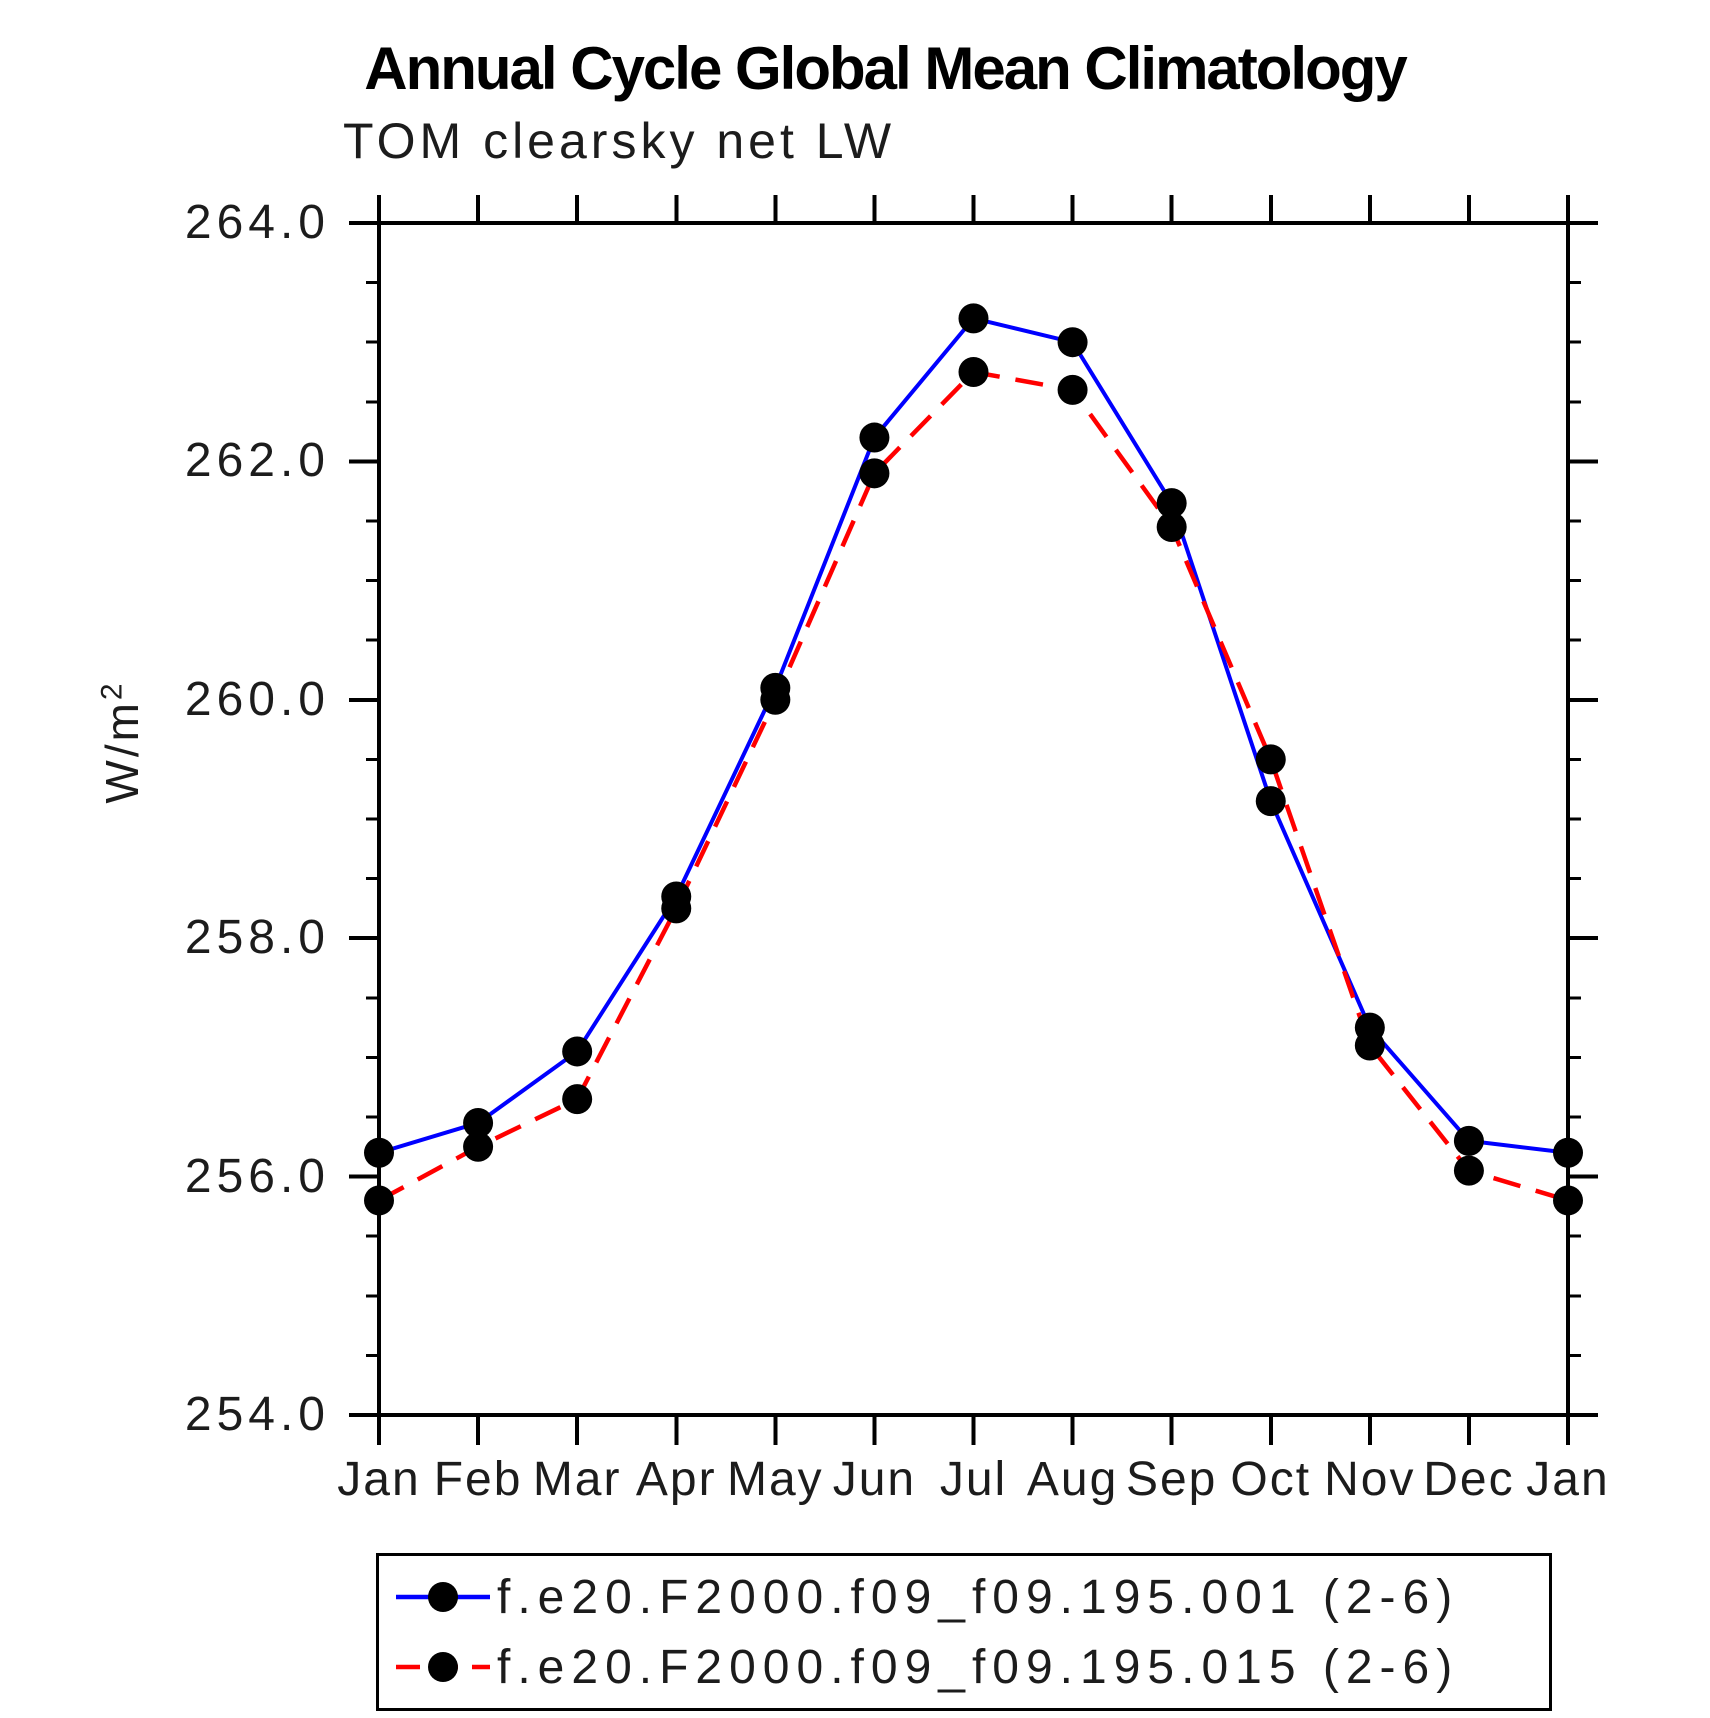  What do you see at coordinates (1469, 1479) in the screenshot?
I see `x-tick-label: Dec` at bounding box center [1469, 1479].